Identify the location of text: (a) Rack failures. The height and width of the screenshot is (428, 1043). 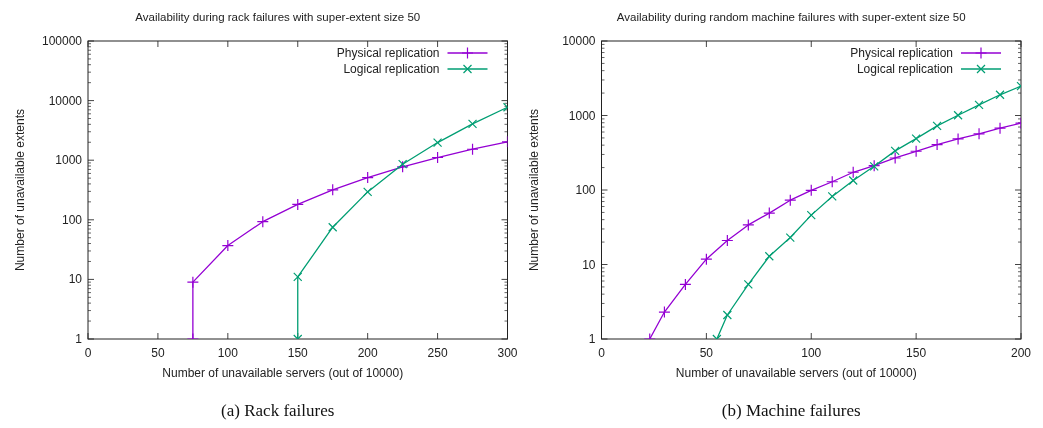
(278, 410).